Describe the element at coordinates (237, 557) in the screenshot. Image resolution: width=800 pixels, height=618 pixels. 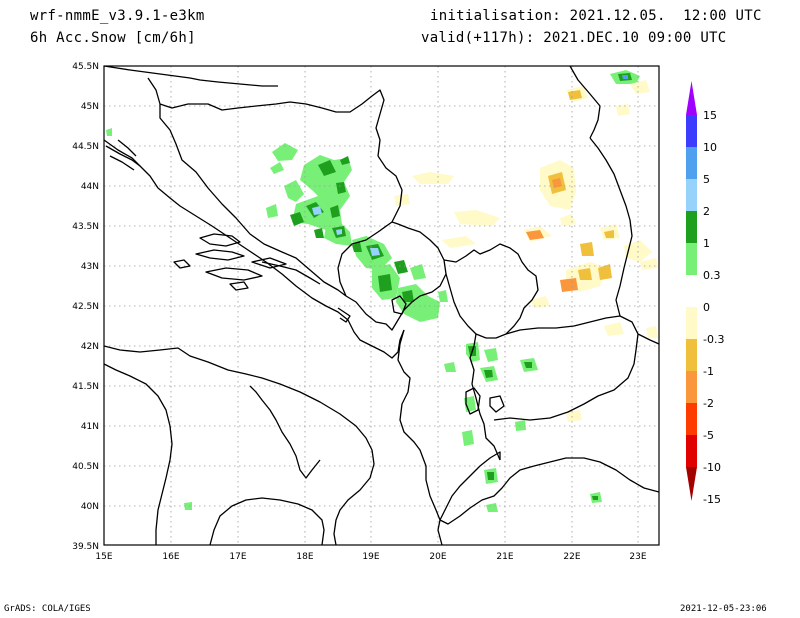
I see `lon-tick-label: 17E` at that location.